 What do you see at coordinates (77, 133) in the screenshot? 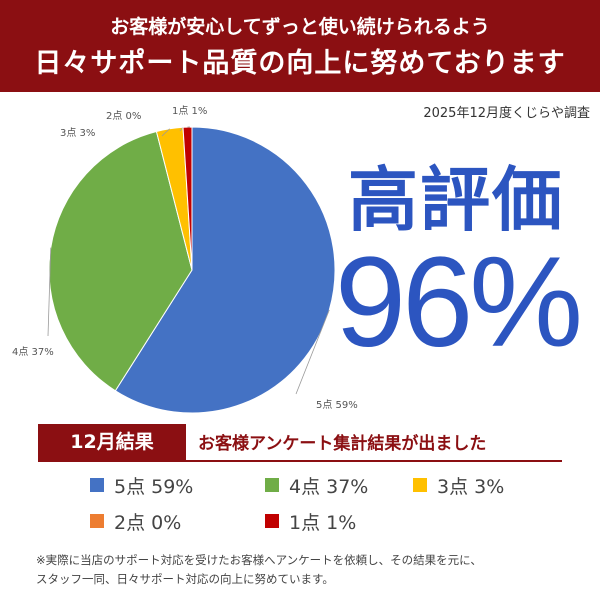
I see `pie-data-label: 3点 3%` at bounding box center [77, 133].